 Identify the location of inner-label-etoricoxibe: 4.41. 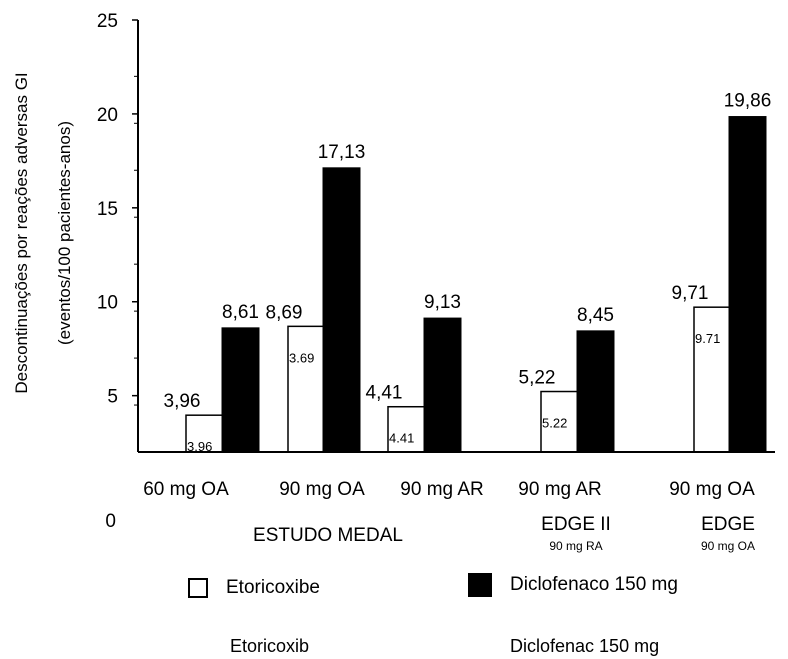
(401, 438).